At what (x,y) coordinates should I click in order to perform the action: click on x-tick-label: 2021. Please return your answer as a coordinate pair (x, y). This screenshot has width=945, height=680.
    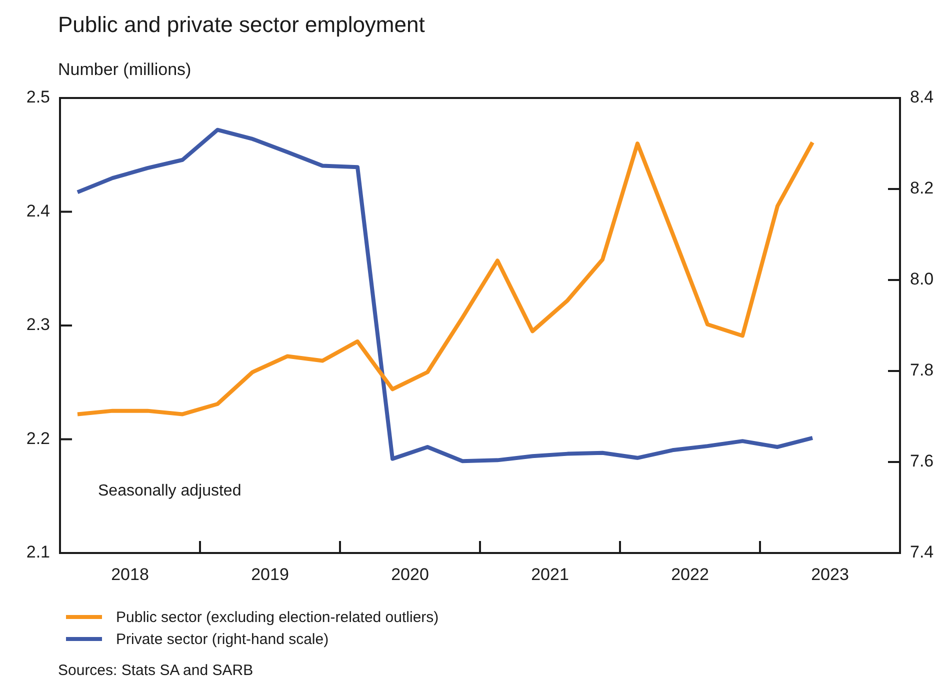
    Looking at the image, I should click on (550, 574).